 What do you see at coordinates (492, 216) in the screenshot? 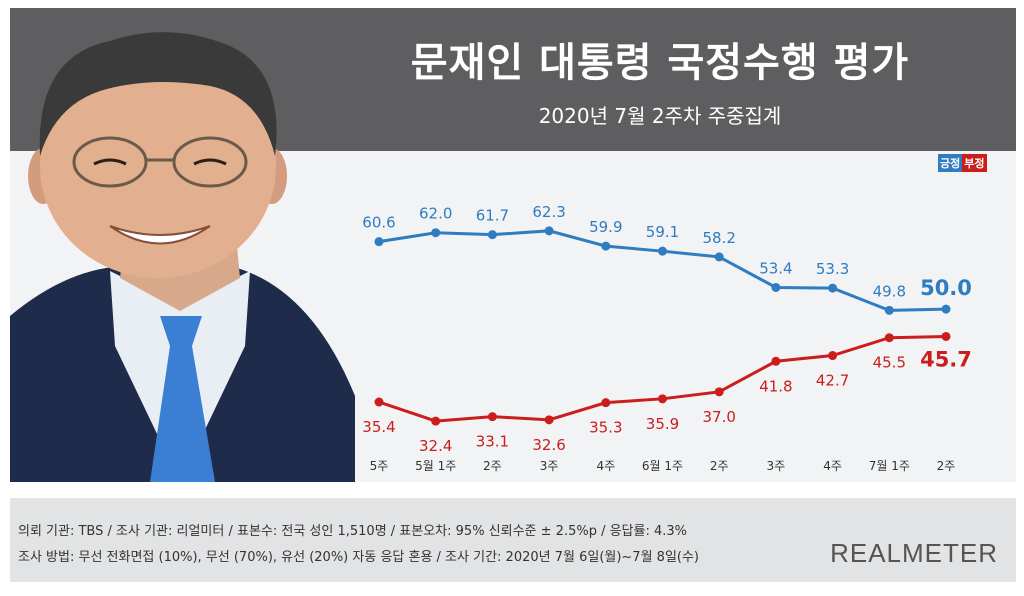
I see `data-label: 61.7` at bounding box center [492, 216].